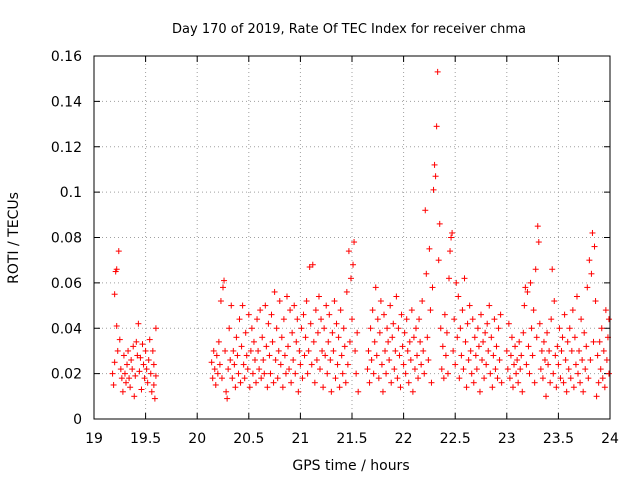  What do you see at coordinates (66, 329) in the screenshot?
I see `y-tick-label: 0.04` at bounding box center [66, 329].